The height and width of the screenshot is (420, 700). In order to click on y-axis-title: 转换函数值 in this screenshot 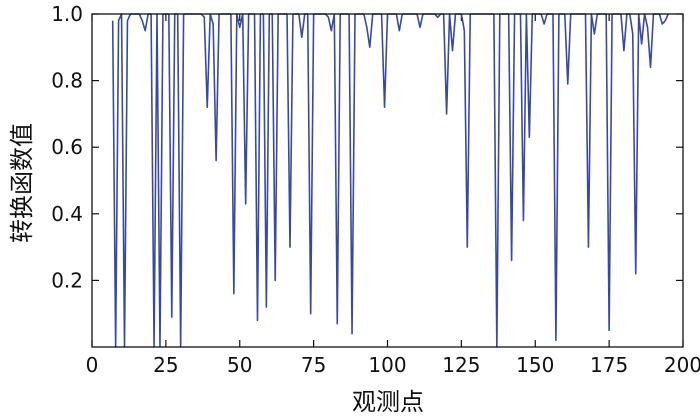, I will do `click(22, 183)`.